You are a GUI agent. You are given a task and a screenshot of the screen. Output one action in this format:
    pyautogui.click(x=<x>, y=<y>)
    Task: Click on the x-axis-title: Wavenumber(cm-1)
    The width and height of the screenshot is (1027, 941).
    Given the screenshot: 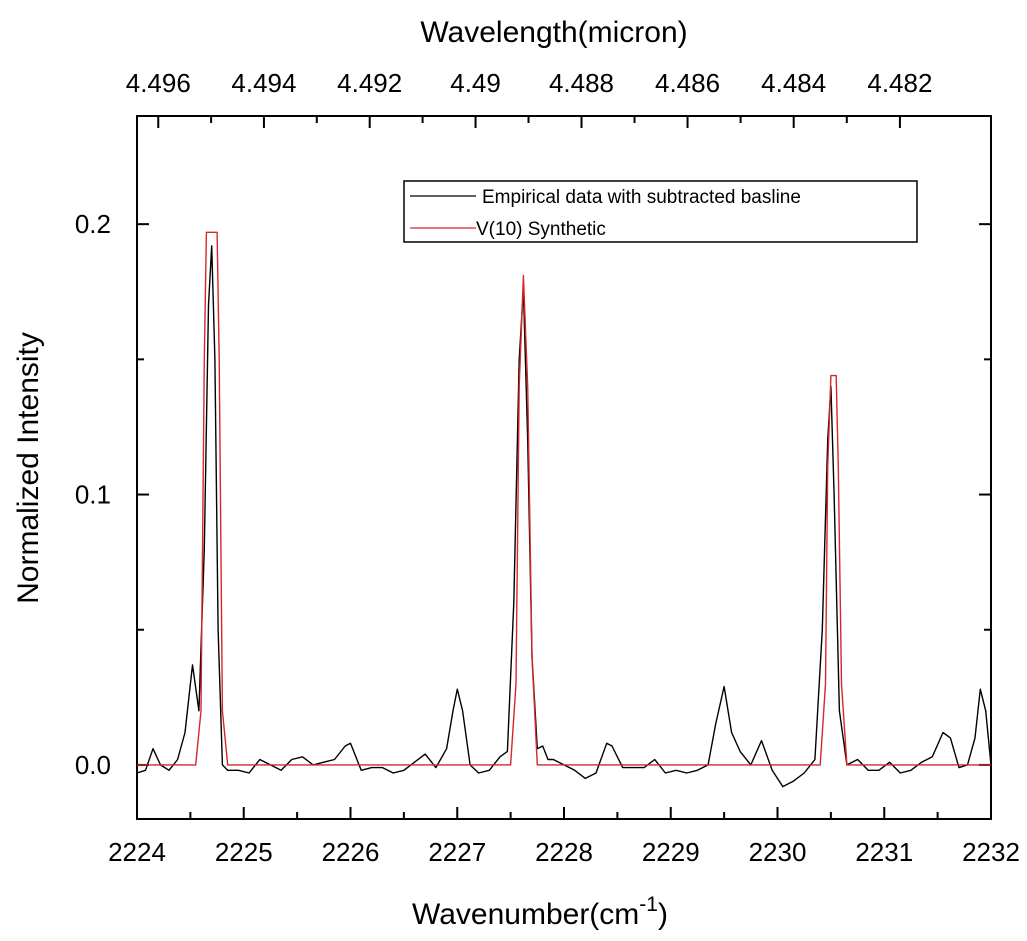 What is the action you would take?
    pyautogui.click(x=540, y=912)
    